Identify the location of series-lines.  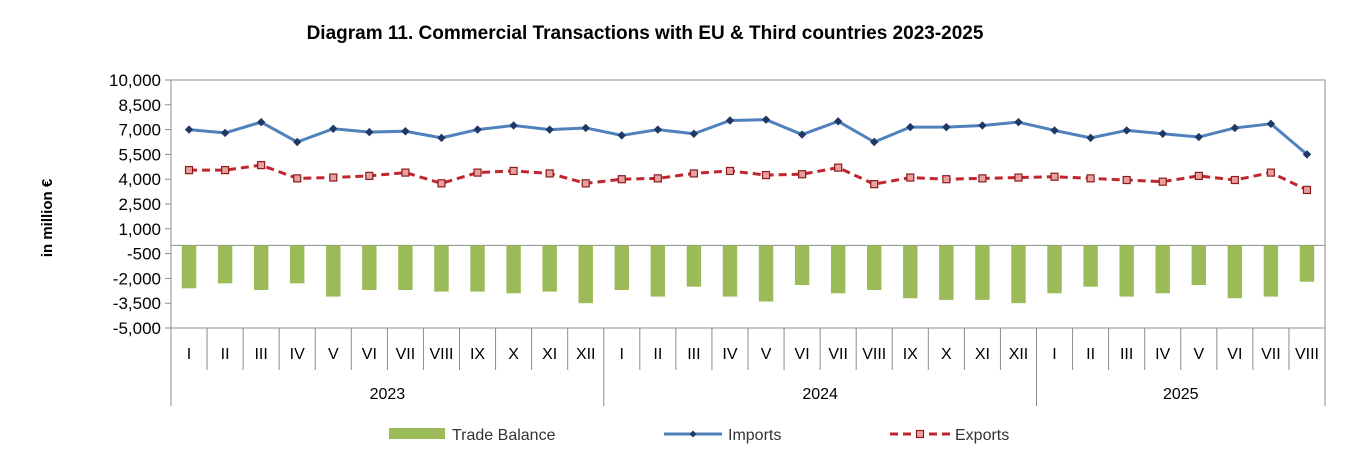
(748, 155).